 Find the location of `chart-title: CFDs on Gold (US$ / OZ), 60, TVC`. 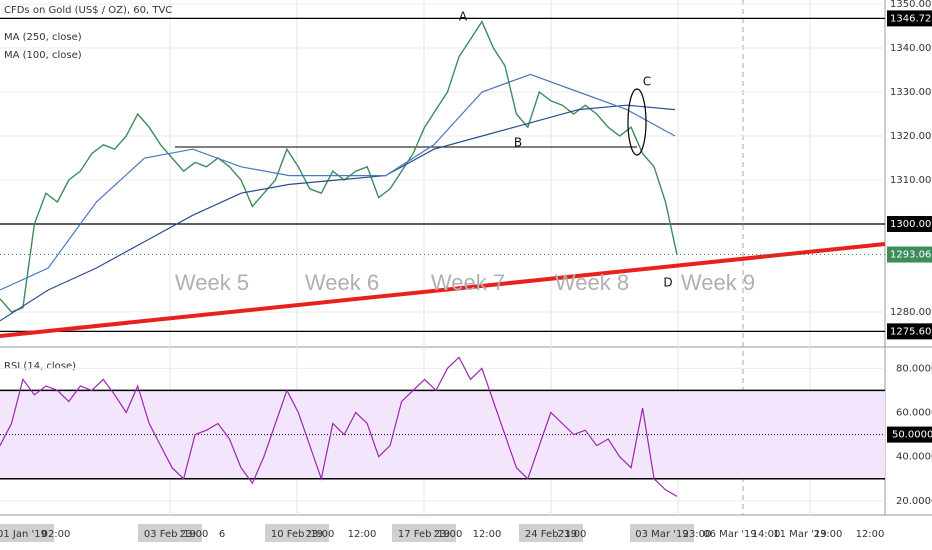

chart-title: CFDs on Gold (US$ / OZ), 60, TVC is located at coordinates (88, 10).